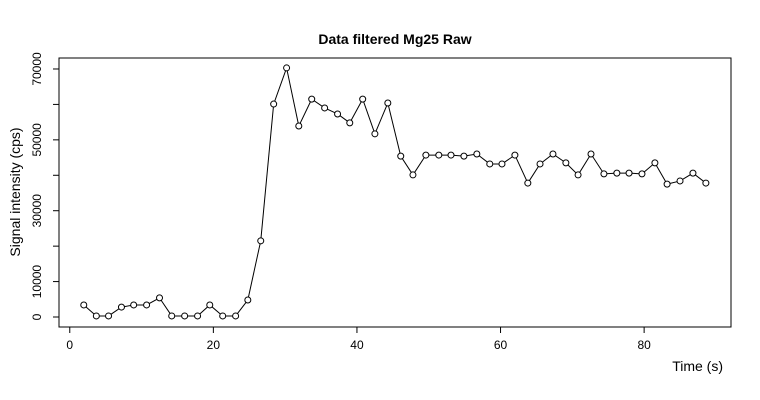 The width and height of the screenshot is (760, 400). What do you see at coordinates (501, 345) in the screenshot?
I see `x-tick-label: 60` at bounding box center [501, 345].